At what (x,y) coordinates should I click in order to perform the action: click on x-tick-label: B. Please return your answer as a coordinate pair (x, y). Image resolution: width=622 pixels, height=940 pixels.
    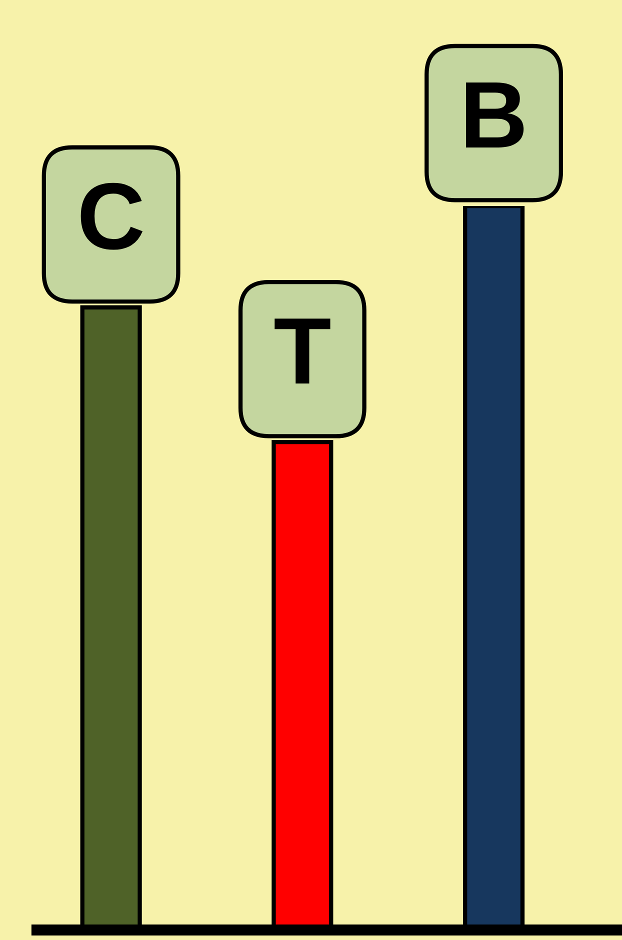
    Looking at the image, I should click on (495, 115).